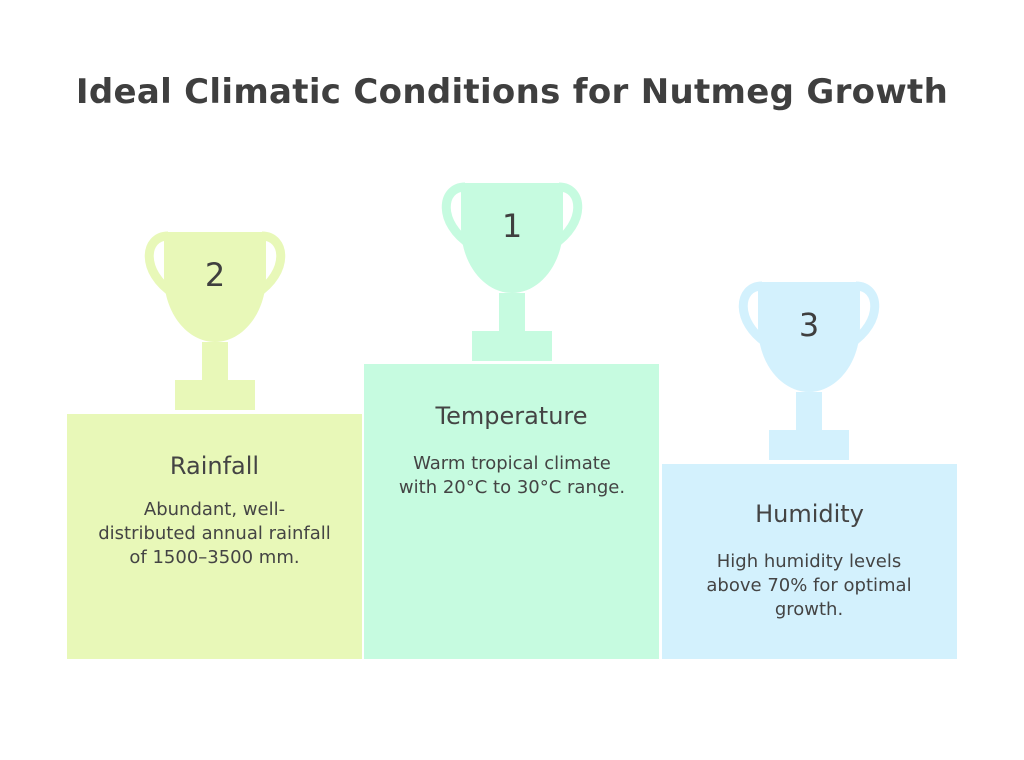 This screenshot has height=760, width=1024. I want to click on trophy-rank-3: 3, so click(809, 325).